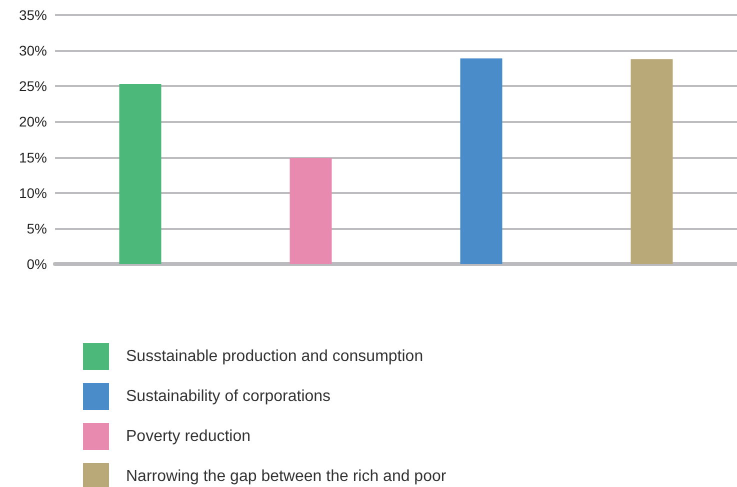 The image size is (737, 487). Describe the element at coordinates (32, 122) in the screenshot. I see `y-tick-label: 20%` at that location.